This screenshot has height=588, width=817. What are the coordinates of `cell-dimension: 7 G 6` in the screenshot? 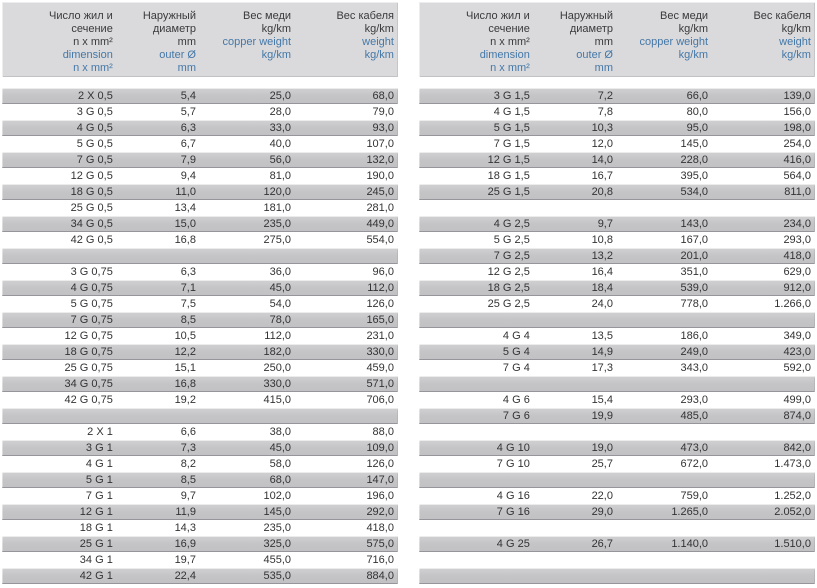 It's located at (516, 415).